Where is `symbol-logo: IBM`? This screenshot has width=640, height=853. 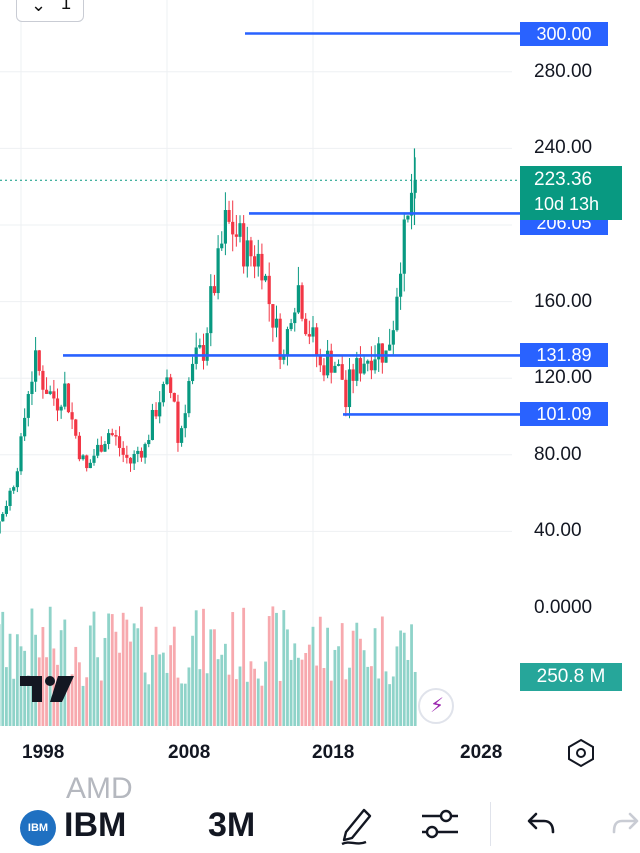
symbol-logo: IBM is located at coordinates (38, 828).